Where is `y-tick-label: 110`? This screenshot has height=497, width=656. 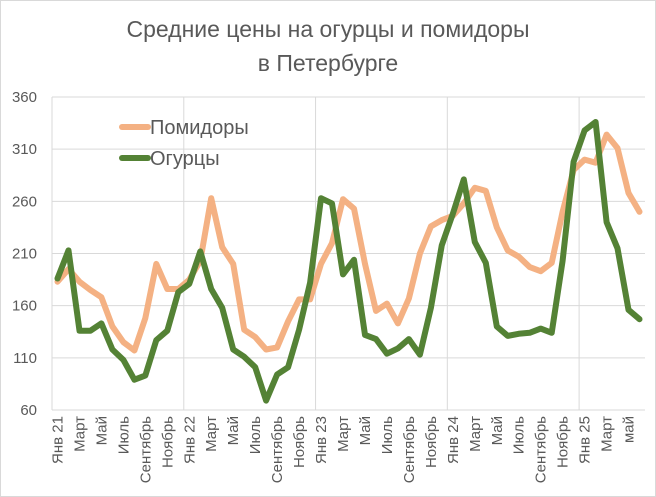 y-tick-label: 110 is located at coordinates (25, 358).